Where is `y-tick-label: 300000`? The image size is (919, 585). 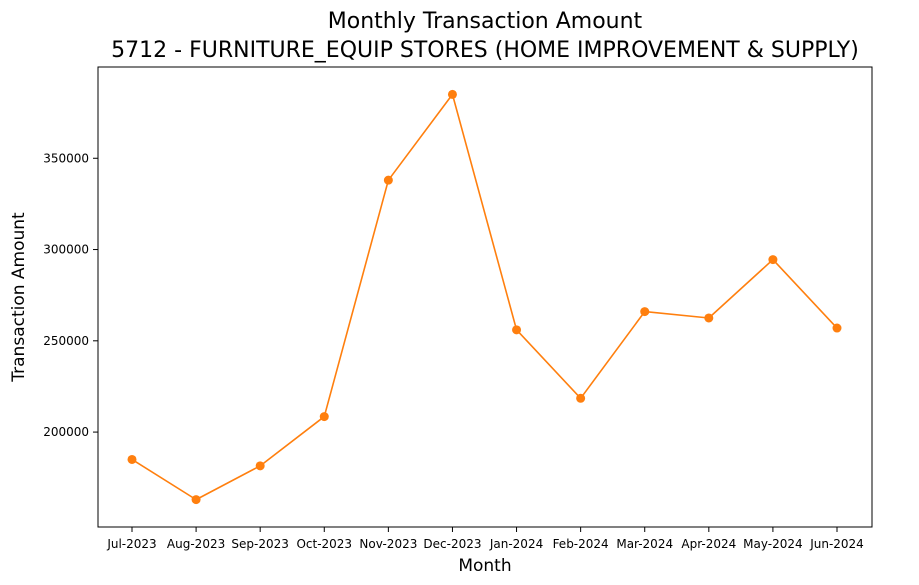 y-tick-label: 300000 is located at coordinates (66, 250).